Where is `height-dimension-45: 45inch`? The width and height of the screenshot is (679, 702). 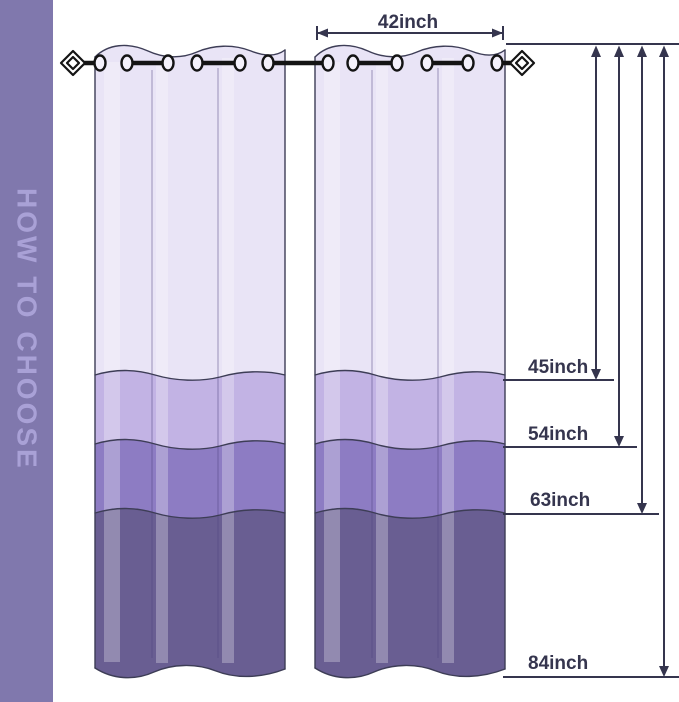
height-dimension-45: 45inch is located at coordinates (558, 369).